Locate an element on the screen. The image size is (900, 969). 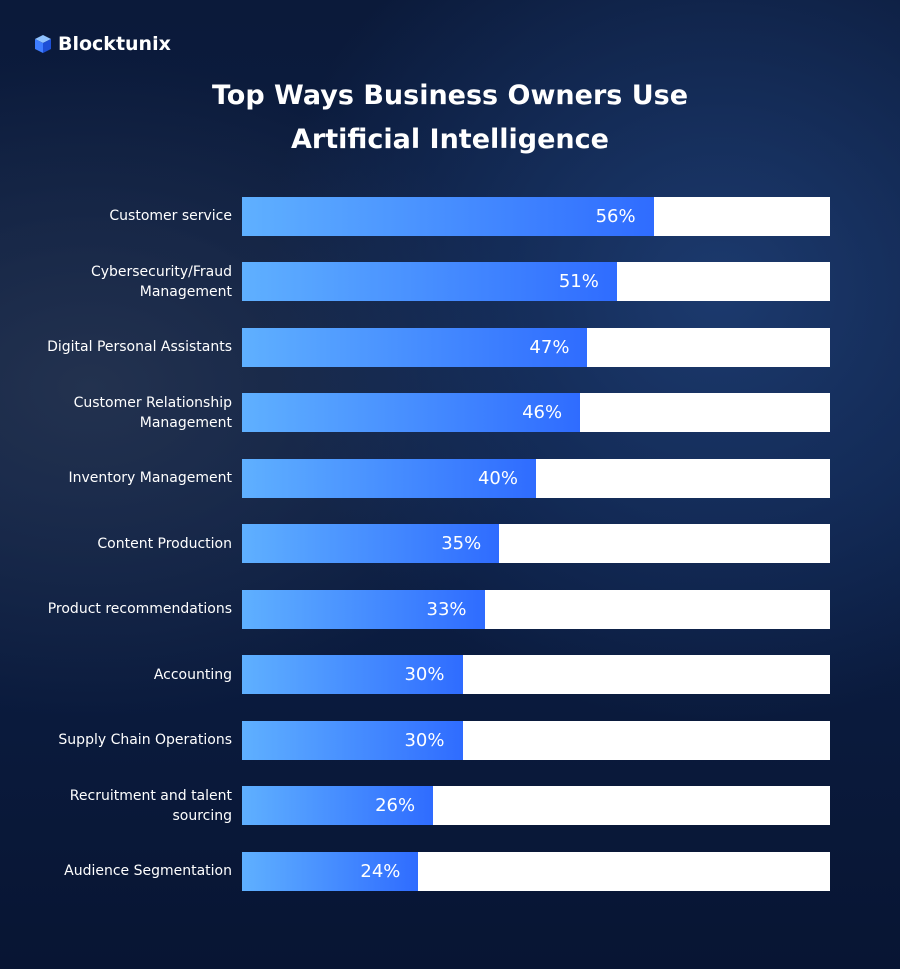
brand: Blocktunix is located at coordinates (102, 44).